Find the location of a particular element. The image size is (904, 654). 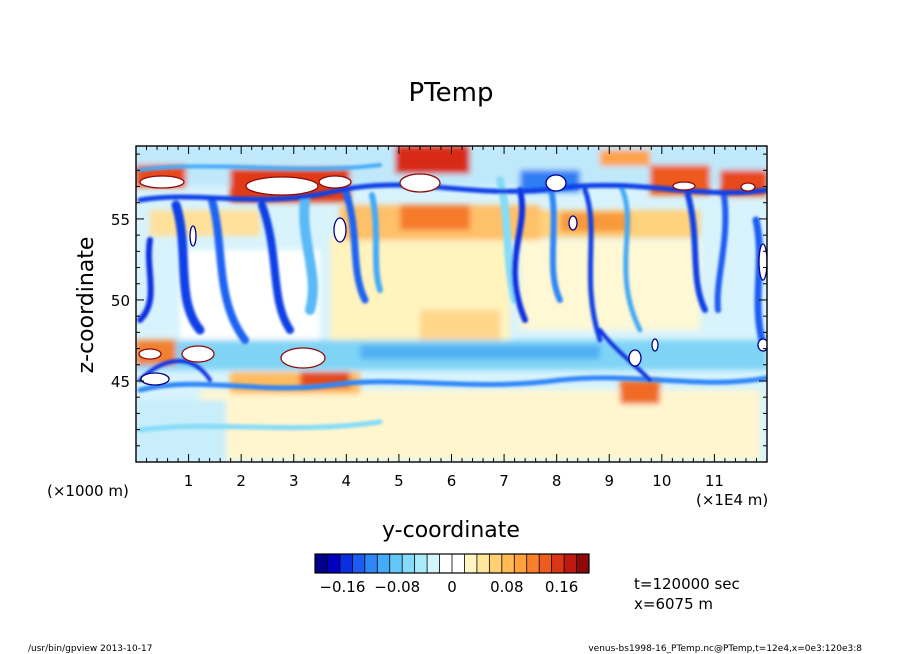

x-axis-label: y-coordinate is located at coordinates (451, 530).